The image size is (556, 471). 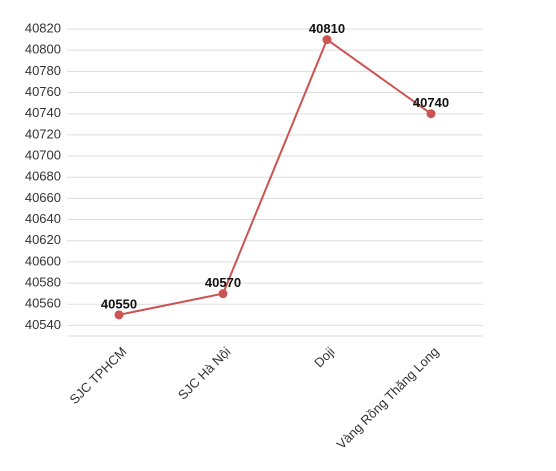 What do you see at coordinates (43, 112) in the screenshot?
I see `y-tick-label: 40740` at bounding box center [43, 112].